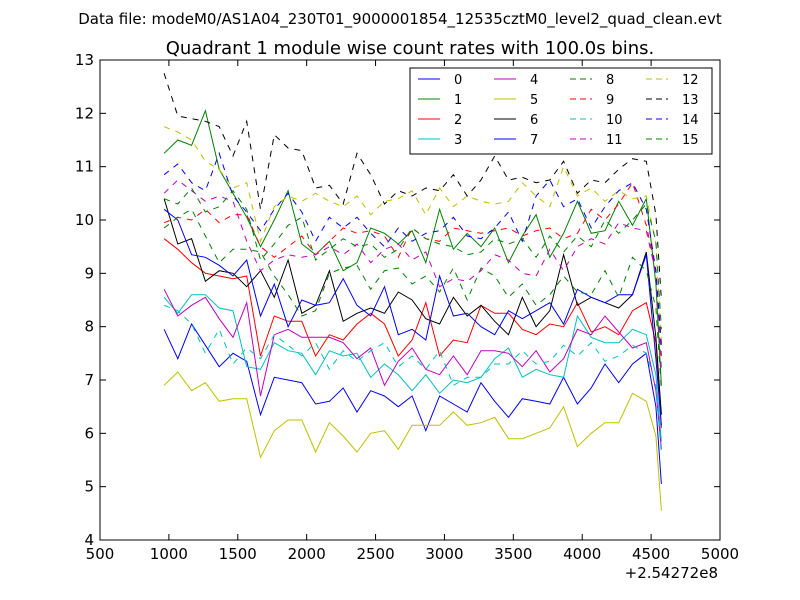 The width and height of the screenshot is (800, 600). I want to click on x-tick-label: 5000, so click(720, 554).